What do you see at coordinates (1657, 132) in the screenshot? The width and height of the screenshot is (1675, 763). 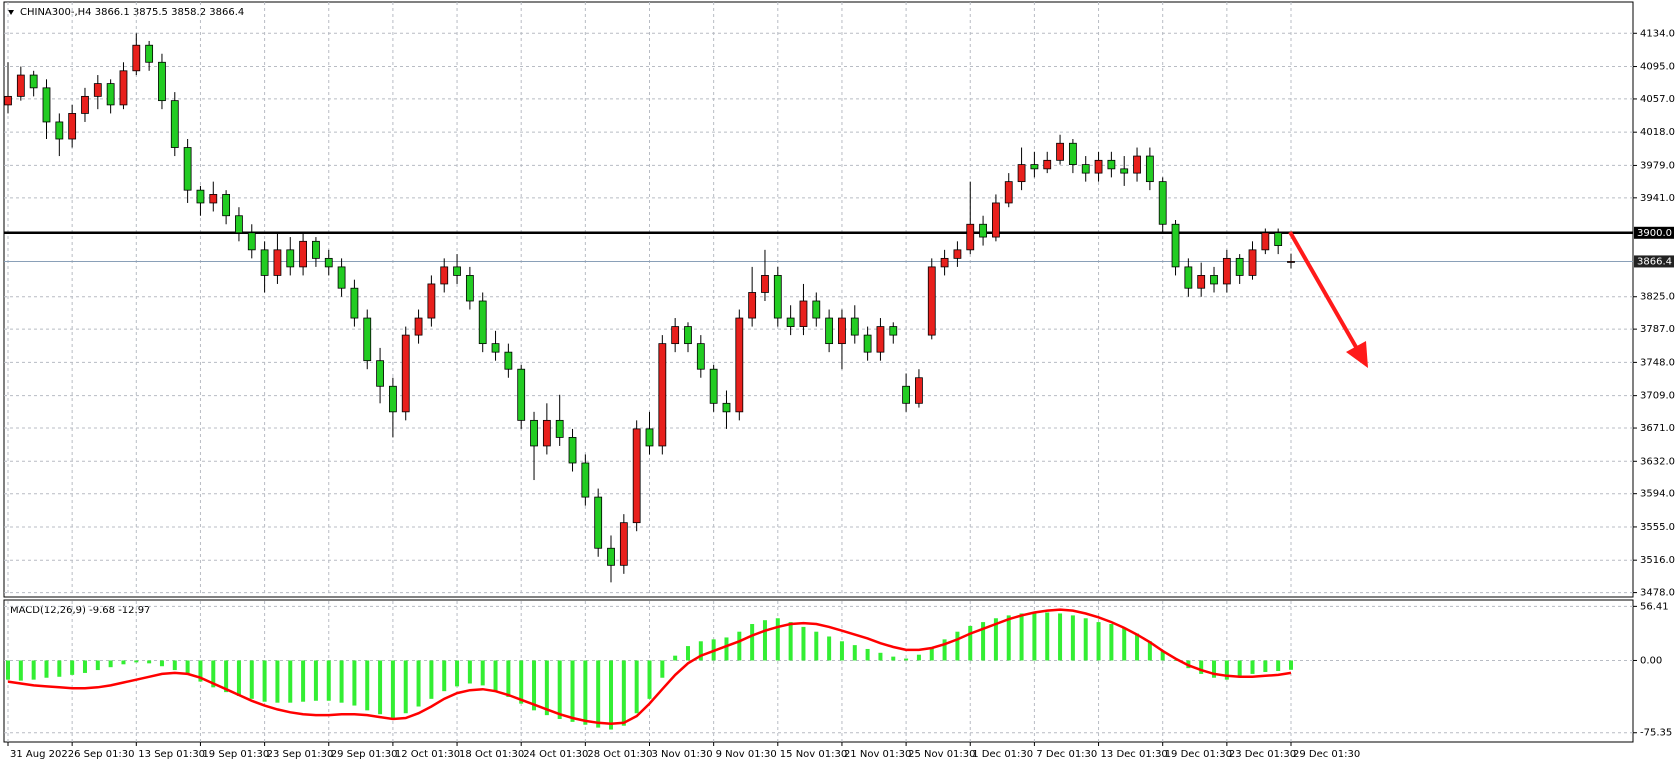 I see `y-tick-label: 4018.0` at bounding box center [1657, 132].